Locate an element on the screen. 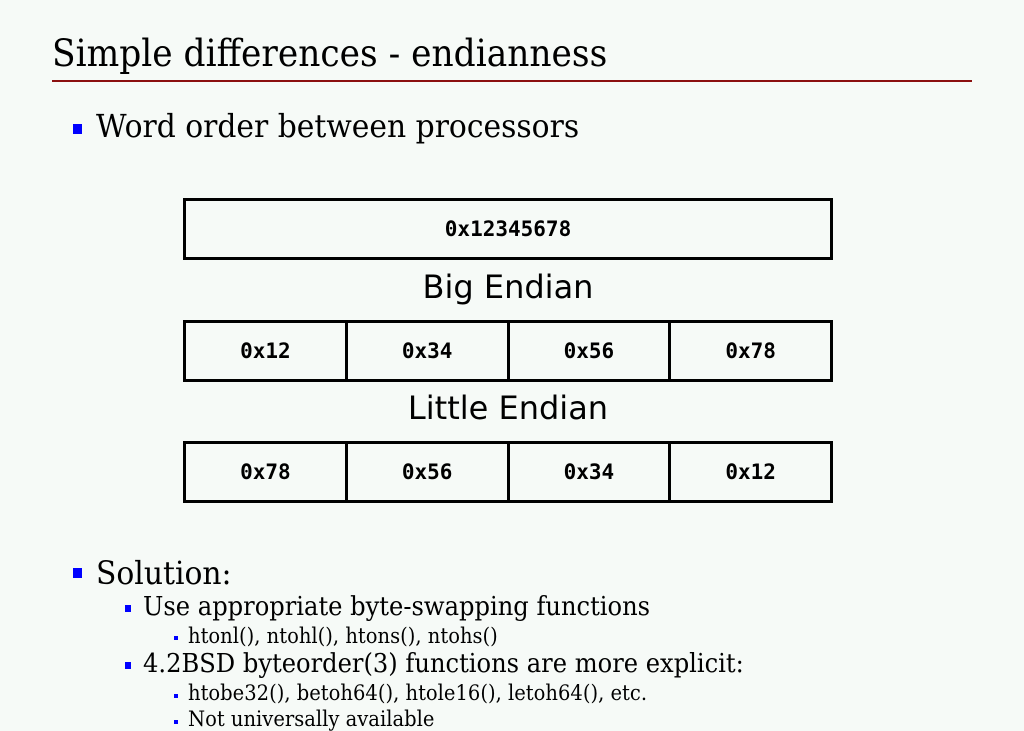  word-value: 0x12345678 is located at coordinates (508, 229).